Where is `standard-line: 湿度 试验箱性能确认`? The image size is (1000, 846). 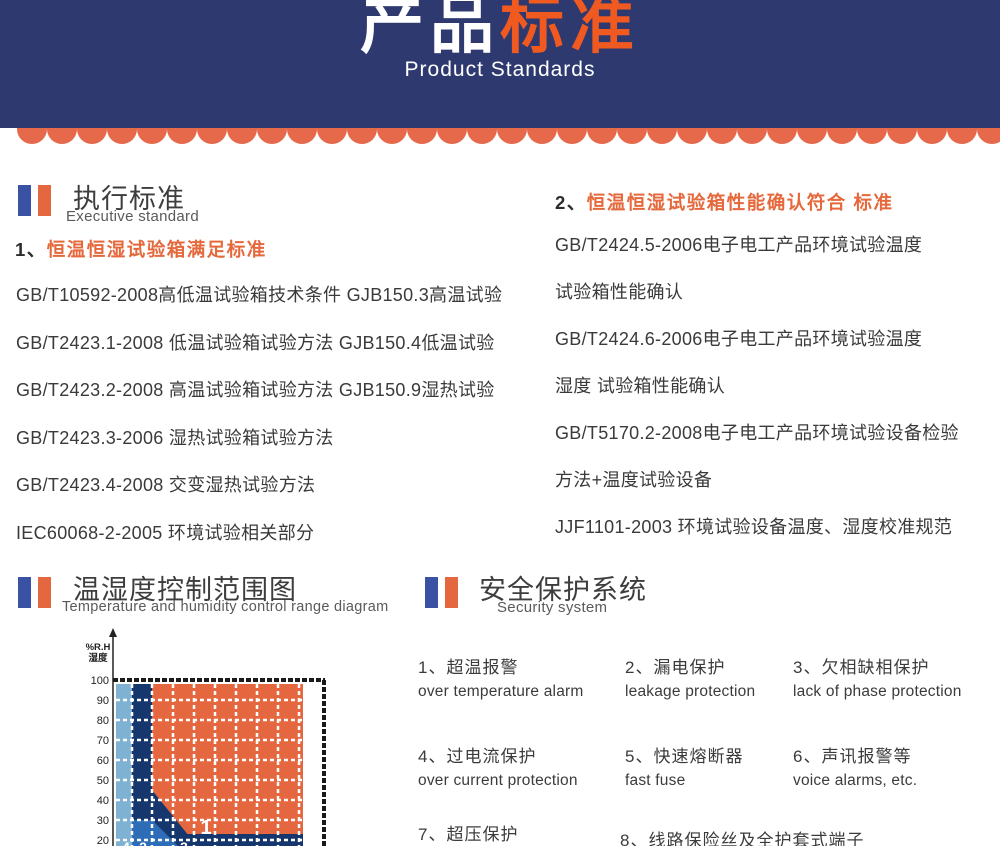
standard-line: 湿度 试验箱性能确认 is located at coordinates (640, 386).